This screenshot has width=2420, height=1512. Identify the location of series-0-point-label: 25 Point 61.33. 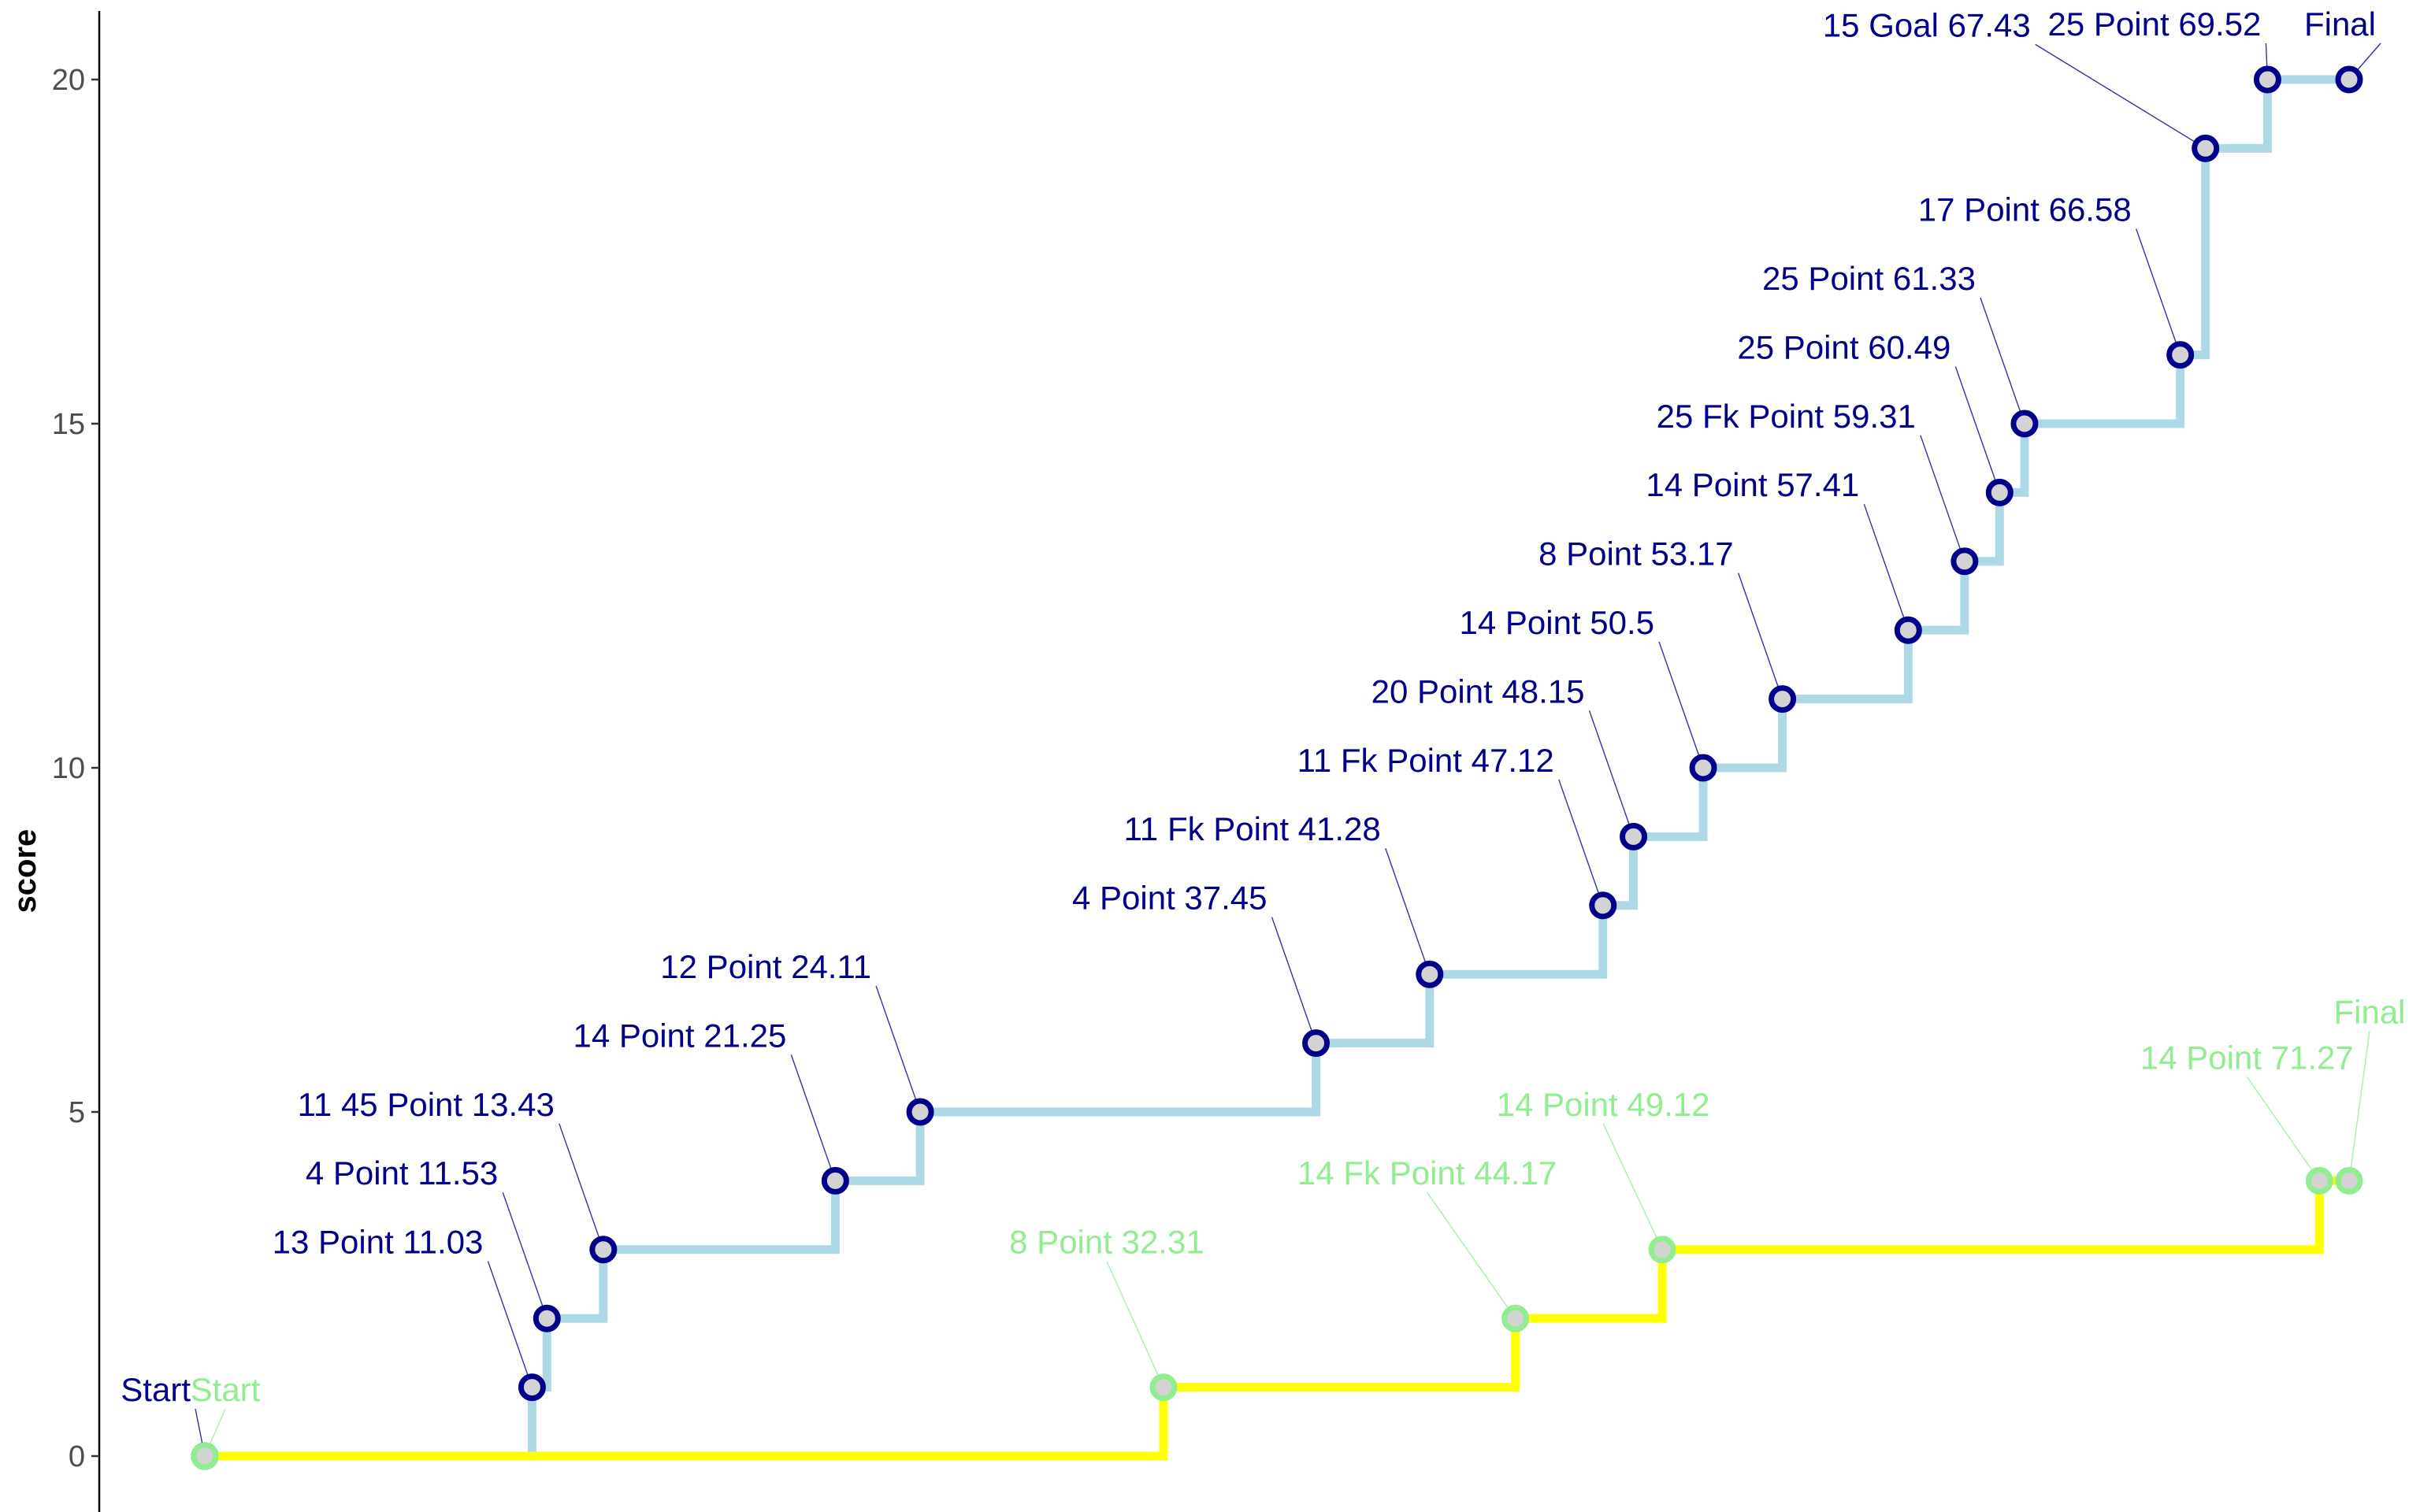
(1869, 278).